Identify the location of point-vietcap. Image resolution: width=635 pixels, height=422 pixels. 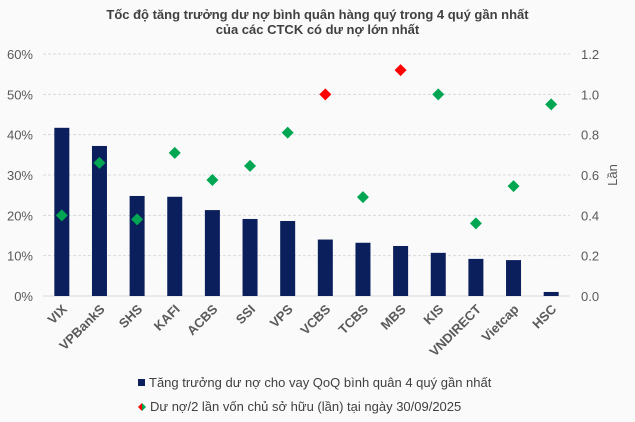
(513, 186).